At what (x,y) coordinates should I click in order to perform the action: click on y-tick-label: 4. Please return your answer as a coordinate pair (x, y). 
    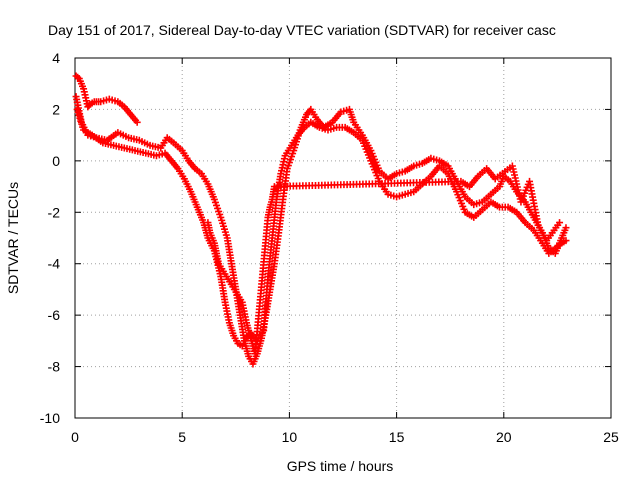
    Looking at the image, I should click on (56, 58).